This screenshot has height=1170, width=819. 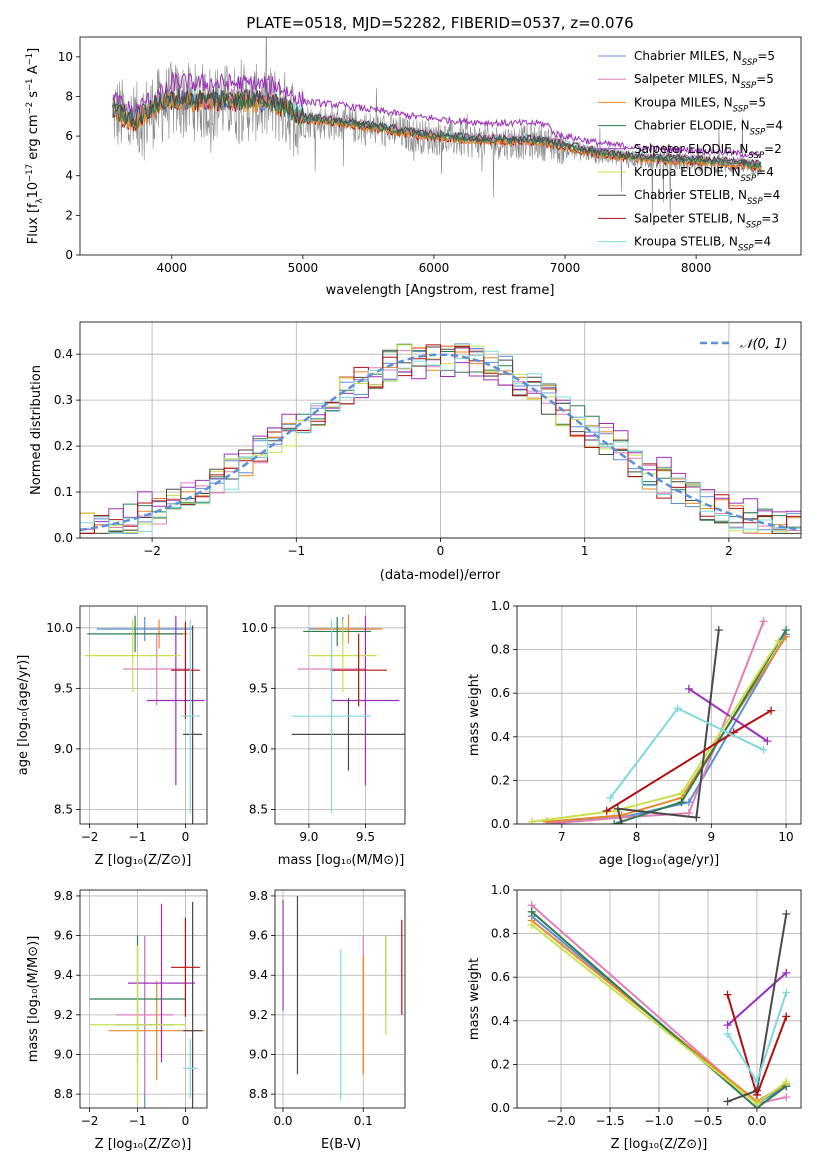 What do you see at coordinates (303, 268) in the screenshot?
I see `x-tick-label: 5000` at bounding box center [303, 268].